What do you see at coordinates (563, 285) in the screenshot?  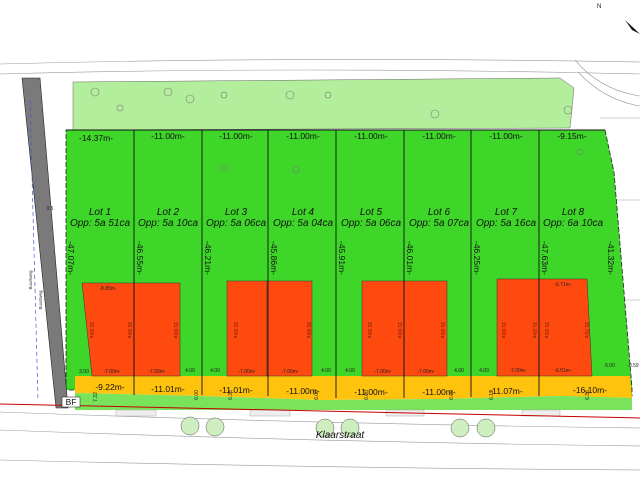 I see `svg-text: -6.71m-` at bounding box center [563, 285].